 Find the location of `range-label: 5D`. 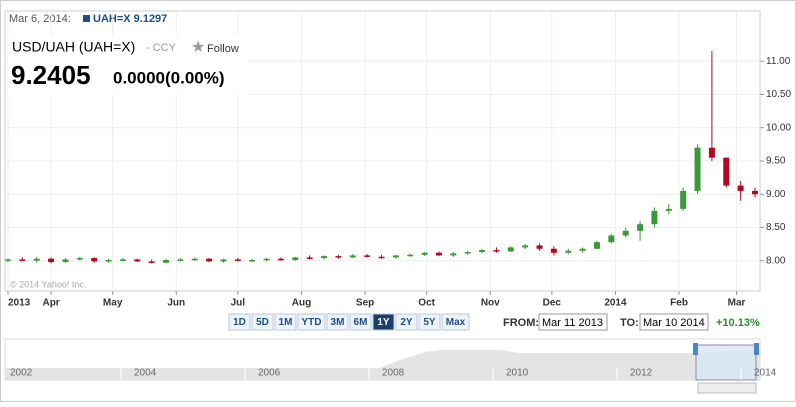

range-label: 5D is located at coordinates (262, 322).